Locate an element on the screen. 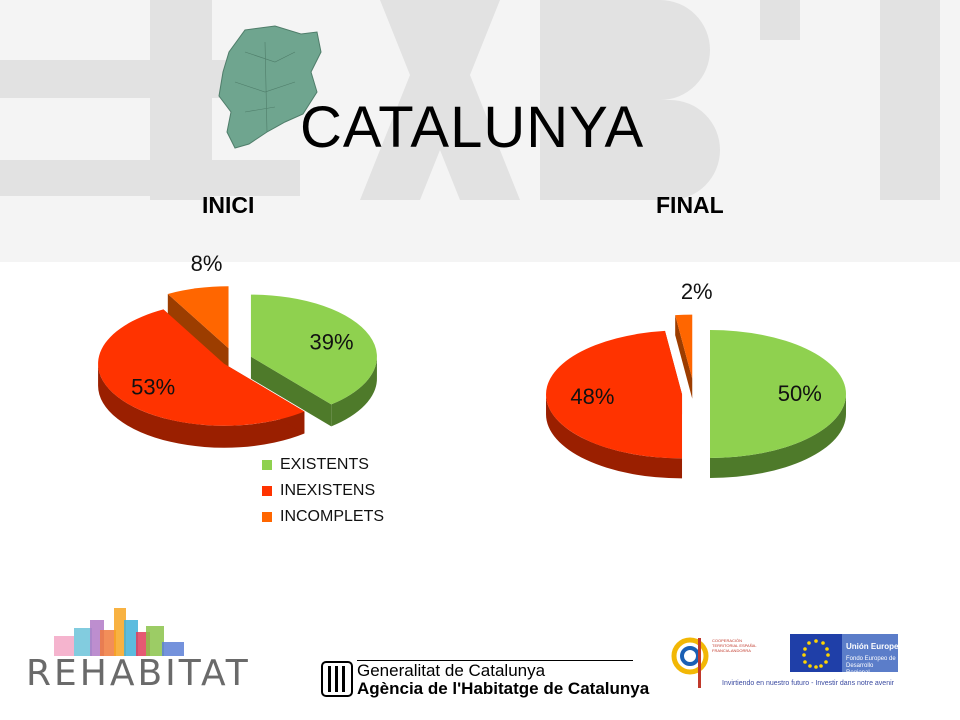  legend-label-existents: EXISTENTS is located at coordinates (324, 464).